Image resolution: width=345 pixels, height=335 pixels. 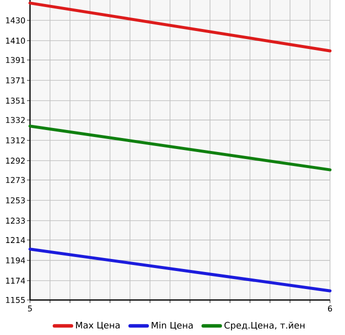 What do you see at coordinates (98, 326) in the screenshot?
I see `legend-label: Max Цена` at bounding box center [98, 326].